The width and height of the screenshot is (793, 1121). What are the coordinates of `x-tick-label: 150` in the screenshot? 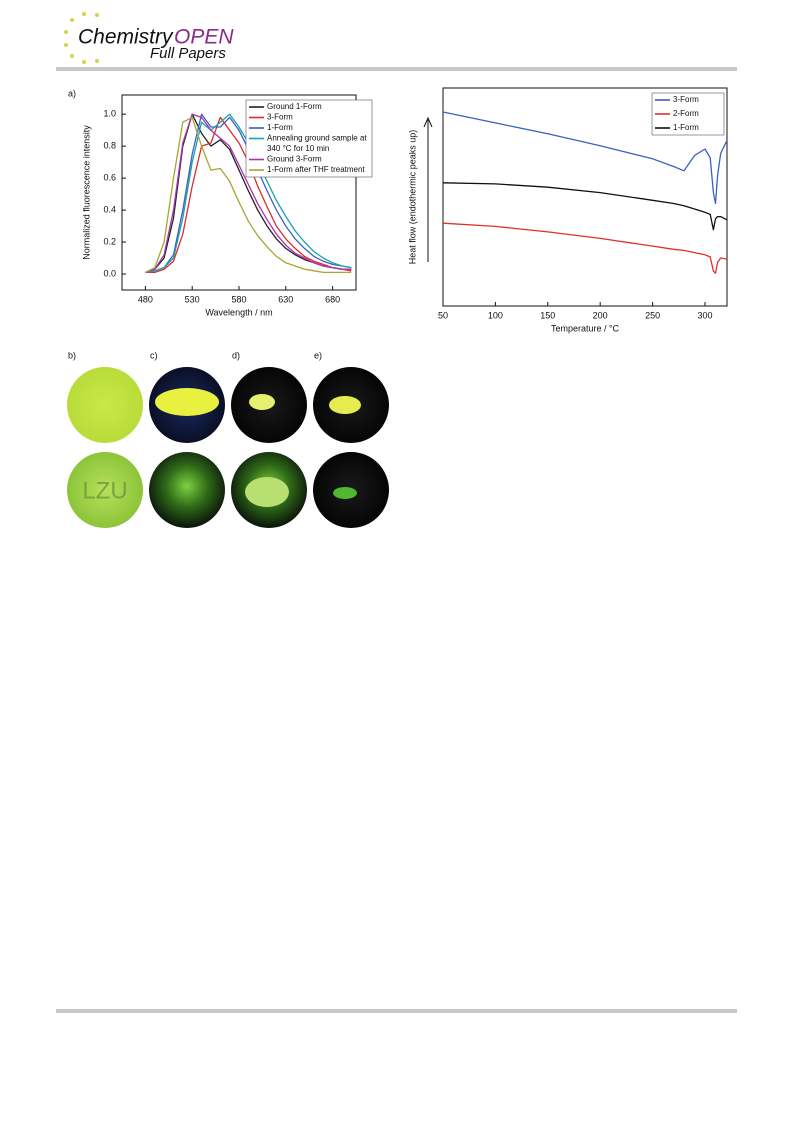 It's located at (547, 315).